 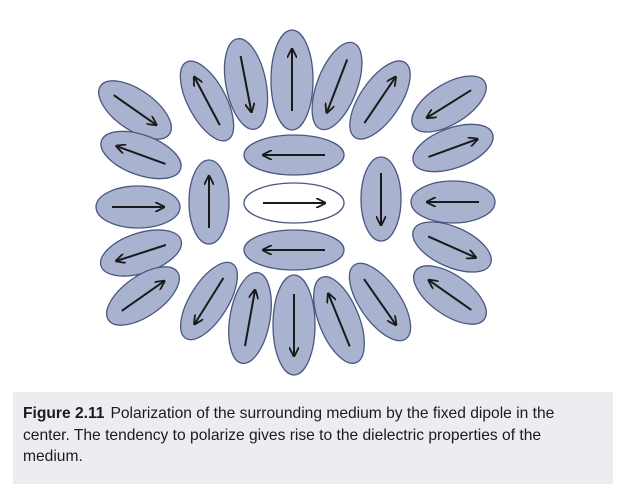 I want to click on dipole-bottom-left-outer, so click(x=143, y=296).